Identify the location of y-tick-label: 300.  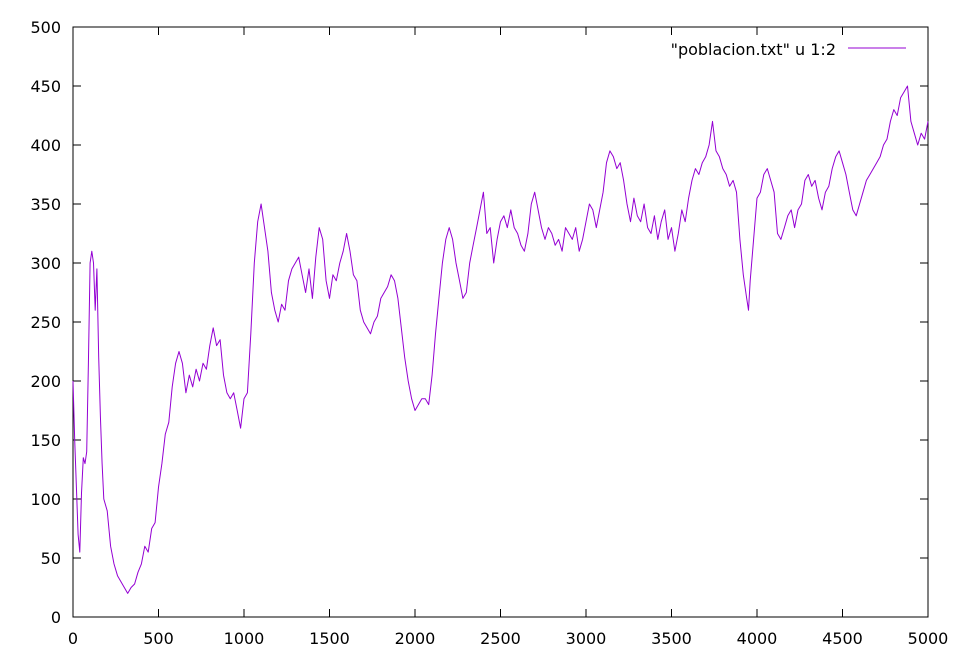
(45, 263).